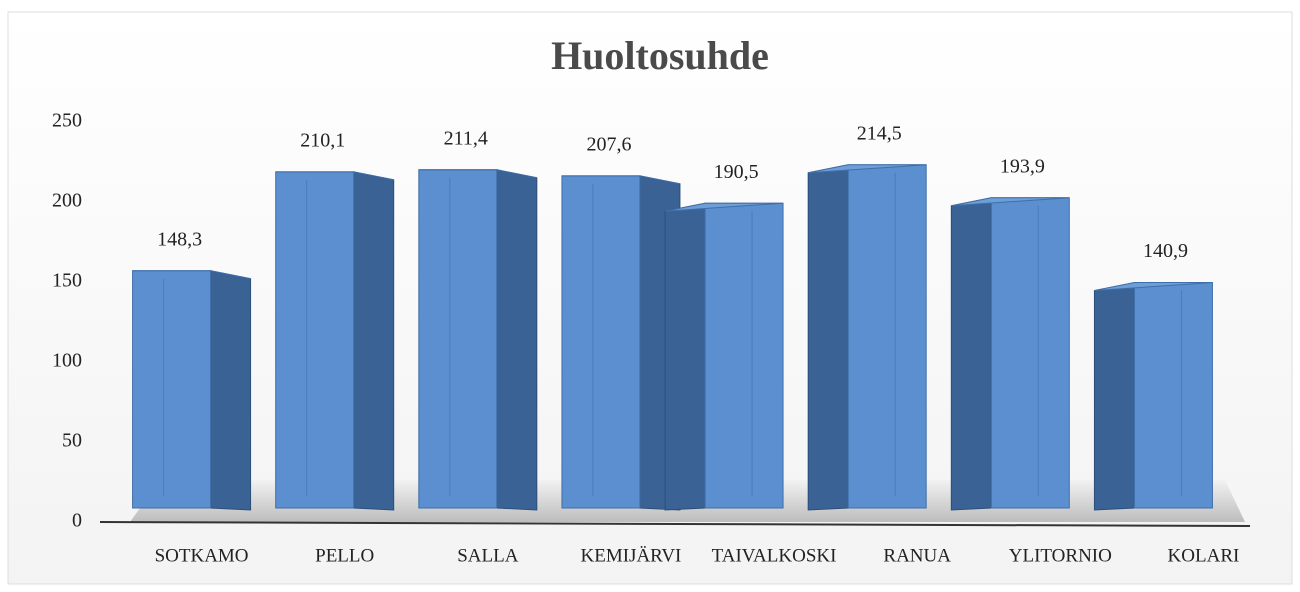 The image size is (1300, 592). I want to click on value-label: 214,5, so click(879, 133).